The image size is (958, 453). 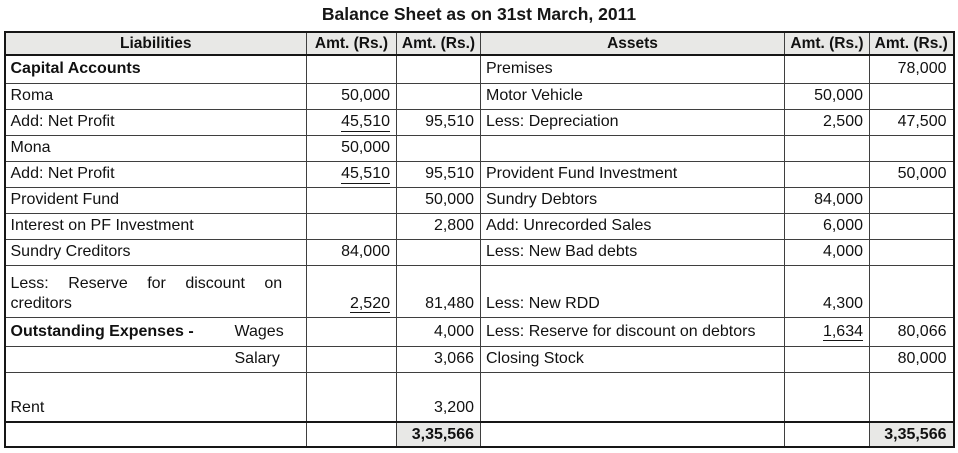 What do you see at coordinates (827, 226) in the screenshot?
I see `cell-asset-amt-inner: 6,000` at bounding box center [827, 226].